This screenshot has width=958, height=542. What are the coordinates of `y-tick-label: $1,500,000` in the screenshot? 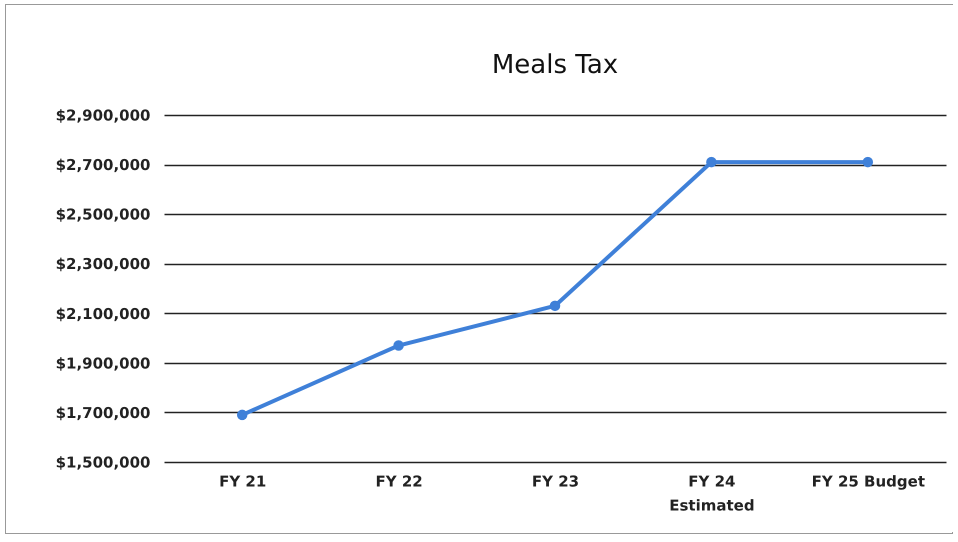 It's located at (103, 463).